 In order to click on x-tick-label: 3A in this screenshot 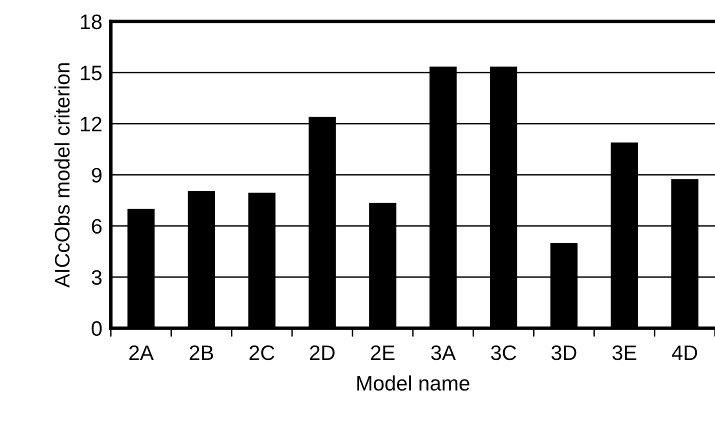, I will do `click(443, 352)`.